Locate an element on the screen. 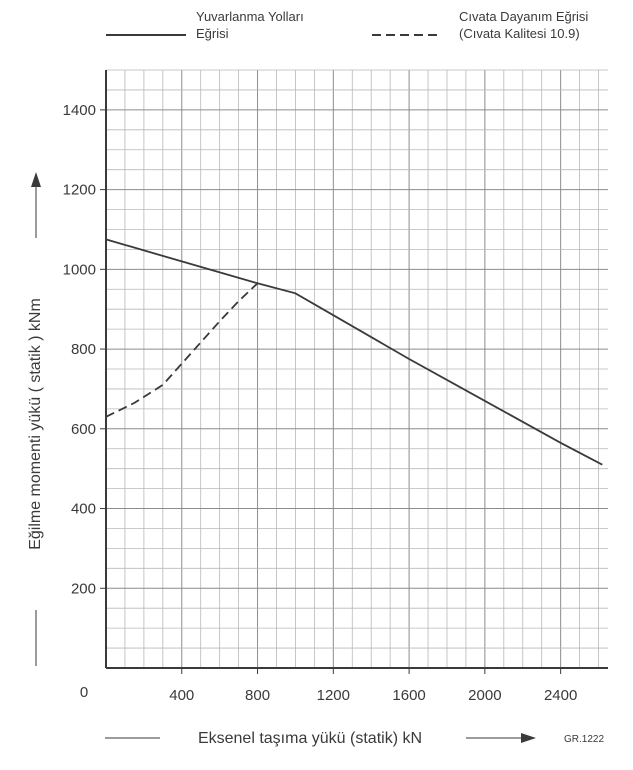 The width and height of the screenshot is (633, 770). x-axis-title: Eksenel taşıma yükü (statik) kN is located at coordinates (310, 738).